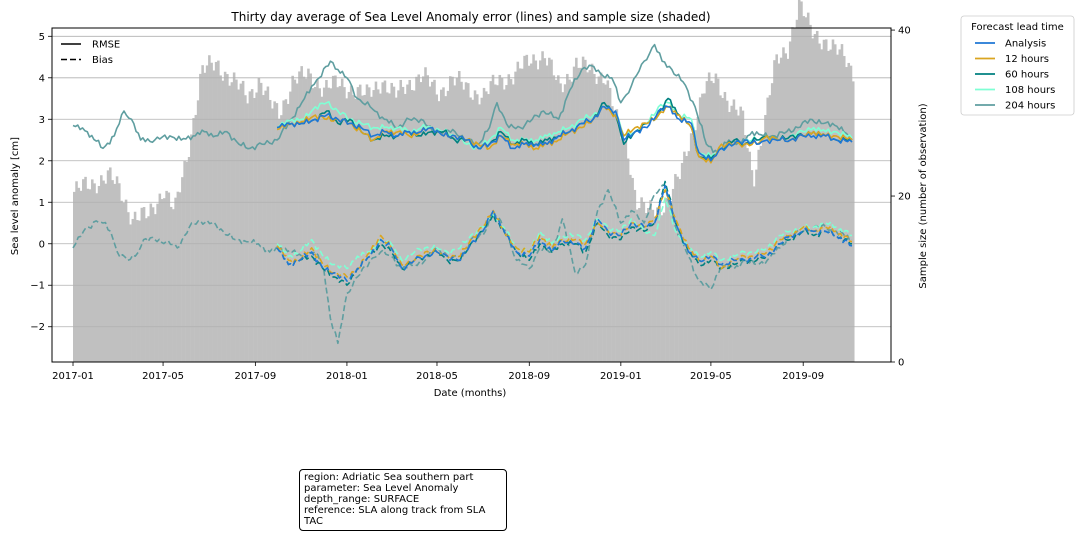 This screenshot has height=540, width=1083. Describe the element at coordinates (901, 363) in the screenshot. I see `right-y-tick-label: 0` at that location.